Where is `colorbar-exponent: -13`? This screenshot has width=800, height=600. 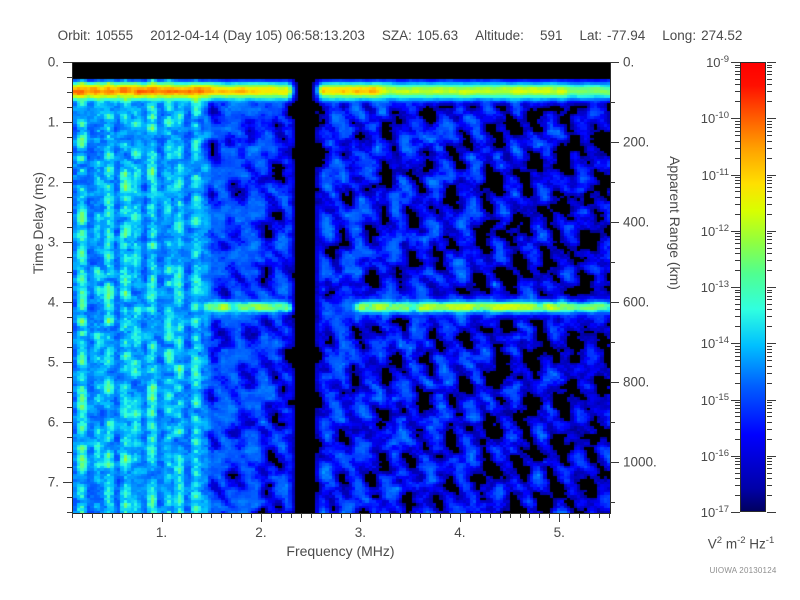
colorbar-exponent: -13 is located at coordinates (722, 284).